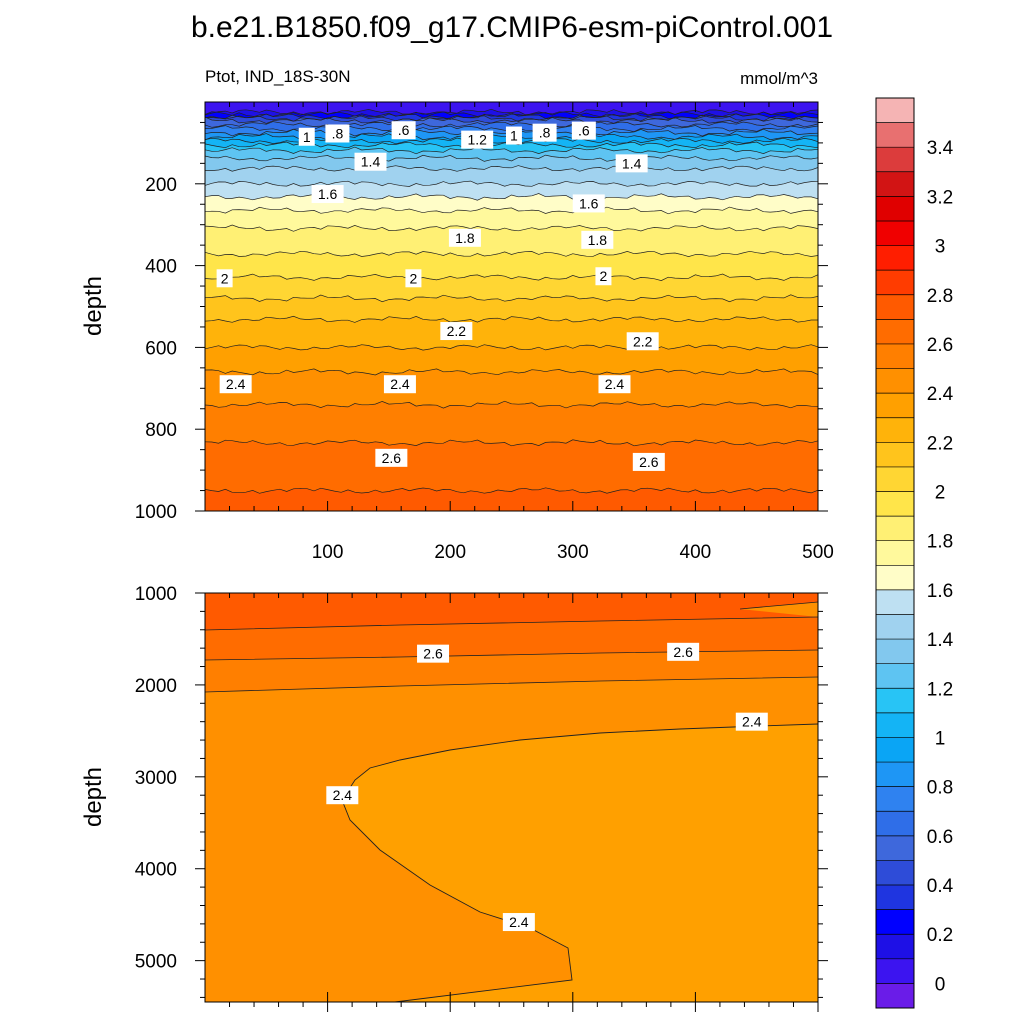 The height and width of the screenshot is (1024, 1024). Describe the element at coordinates (511, 611) in the screenshot. I see `lower-fill-max` at that location.